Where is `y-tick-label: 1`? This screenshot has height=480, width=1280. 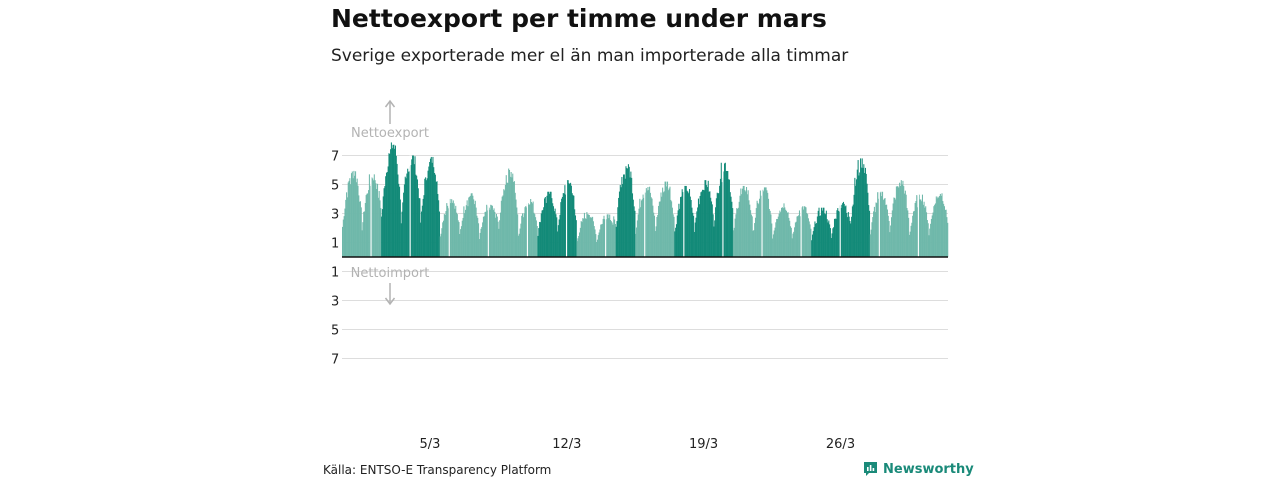 y-tick-label: 1 is located at coordinates (335, 244).